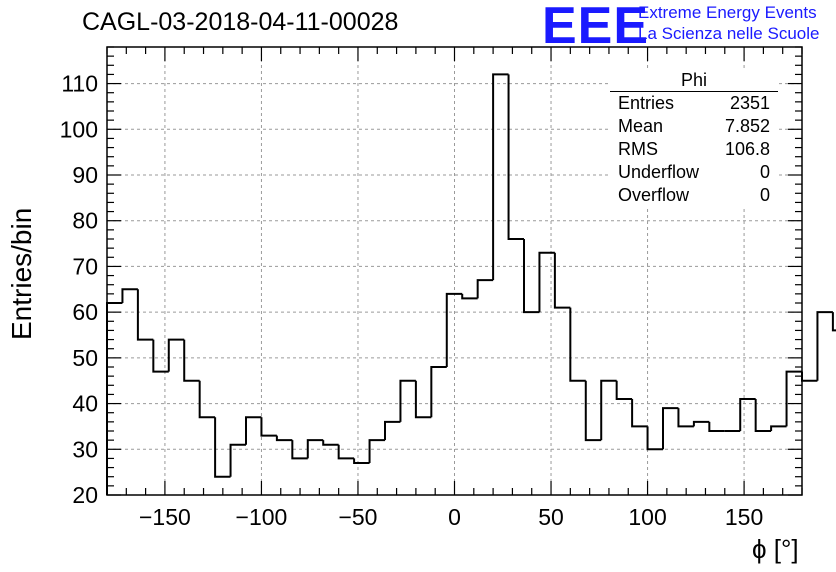 This screenshot has width=836, height=572. What do you see at coordinates (659, 172) in the screenshot?
I see `stats-label: Underflow` at bounding box center [659, 172].